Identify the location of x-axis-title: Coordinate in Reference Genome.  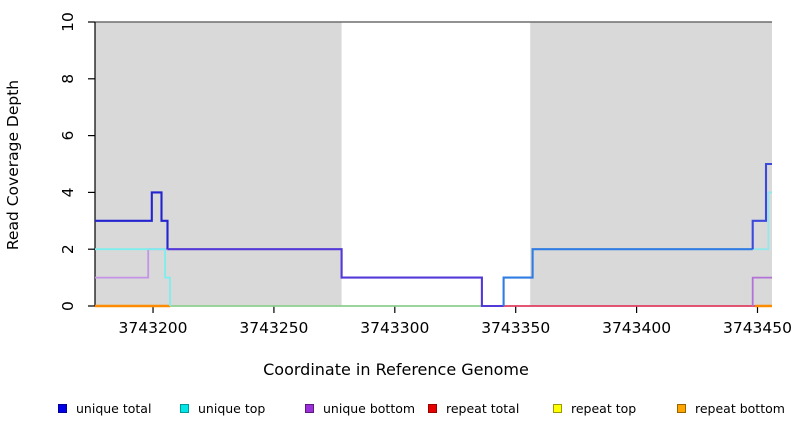
(396, 369).